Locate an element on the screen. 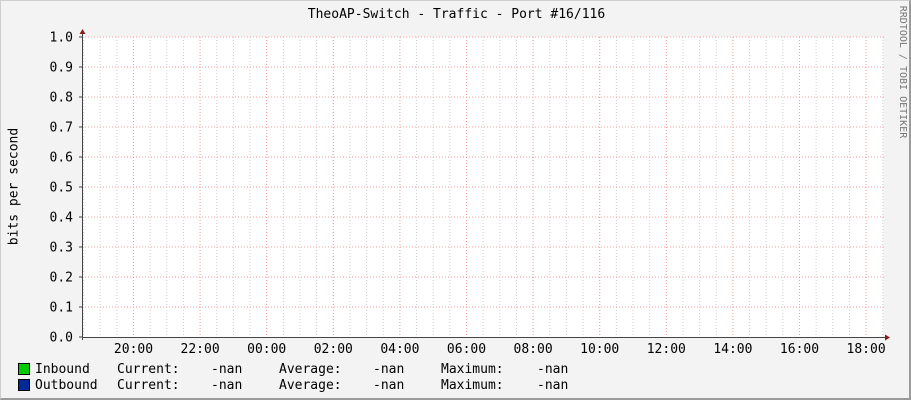  y-tick-label: 1.0 is located at coordinates (61, 38).